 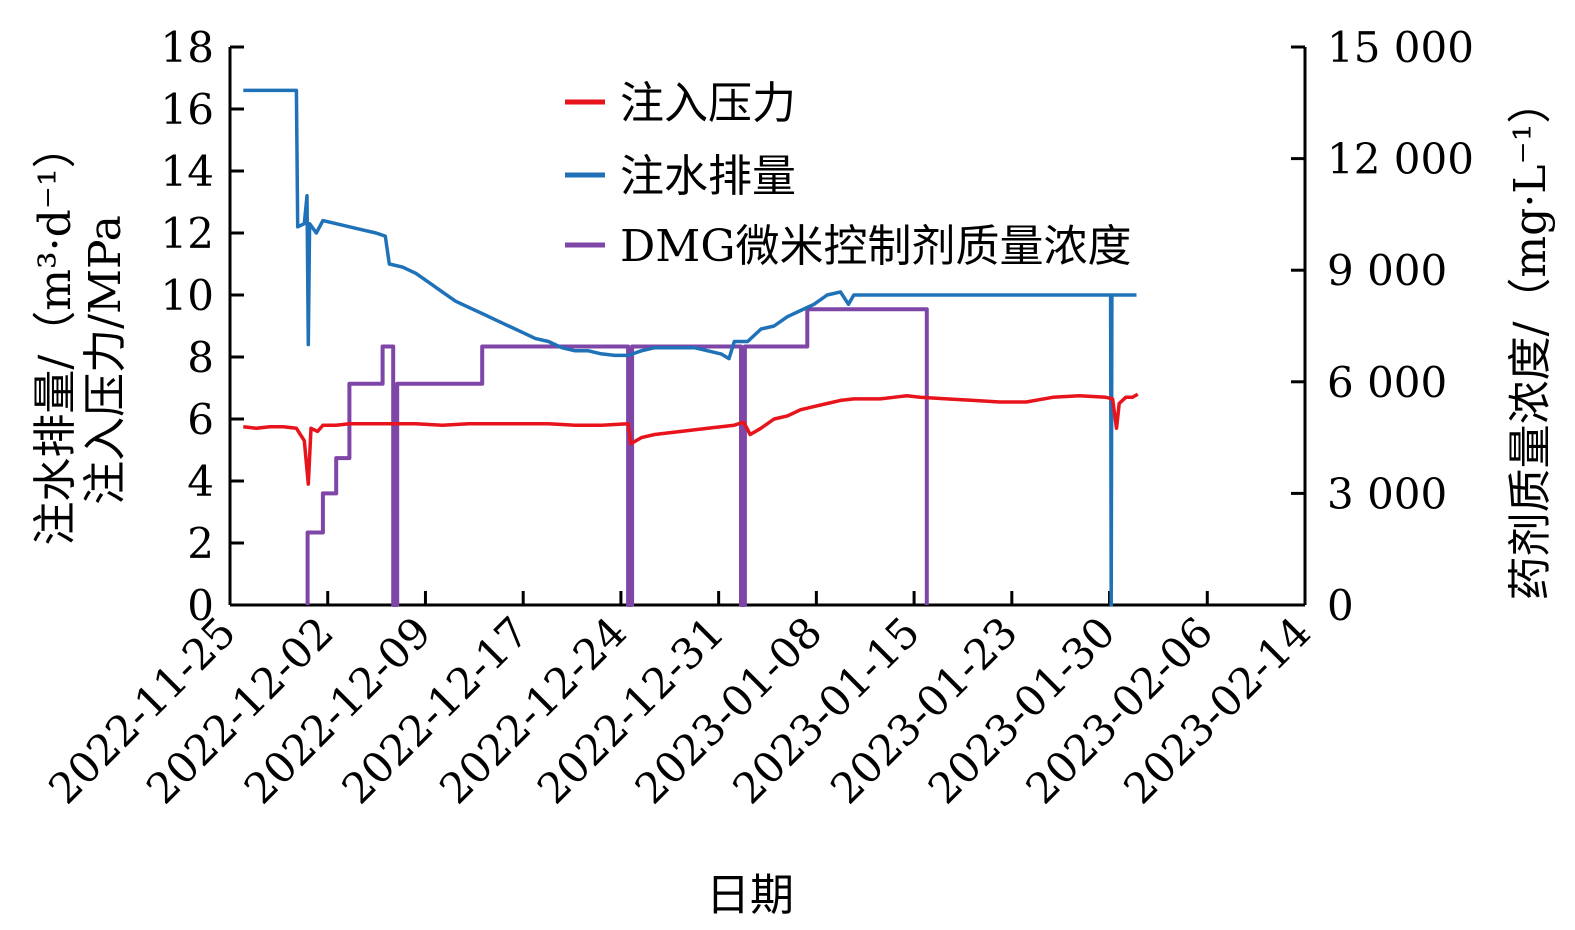 I want to click on left-tick-label: 4, so click(x=200, y=481).